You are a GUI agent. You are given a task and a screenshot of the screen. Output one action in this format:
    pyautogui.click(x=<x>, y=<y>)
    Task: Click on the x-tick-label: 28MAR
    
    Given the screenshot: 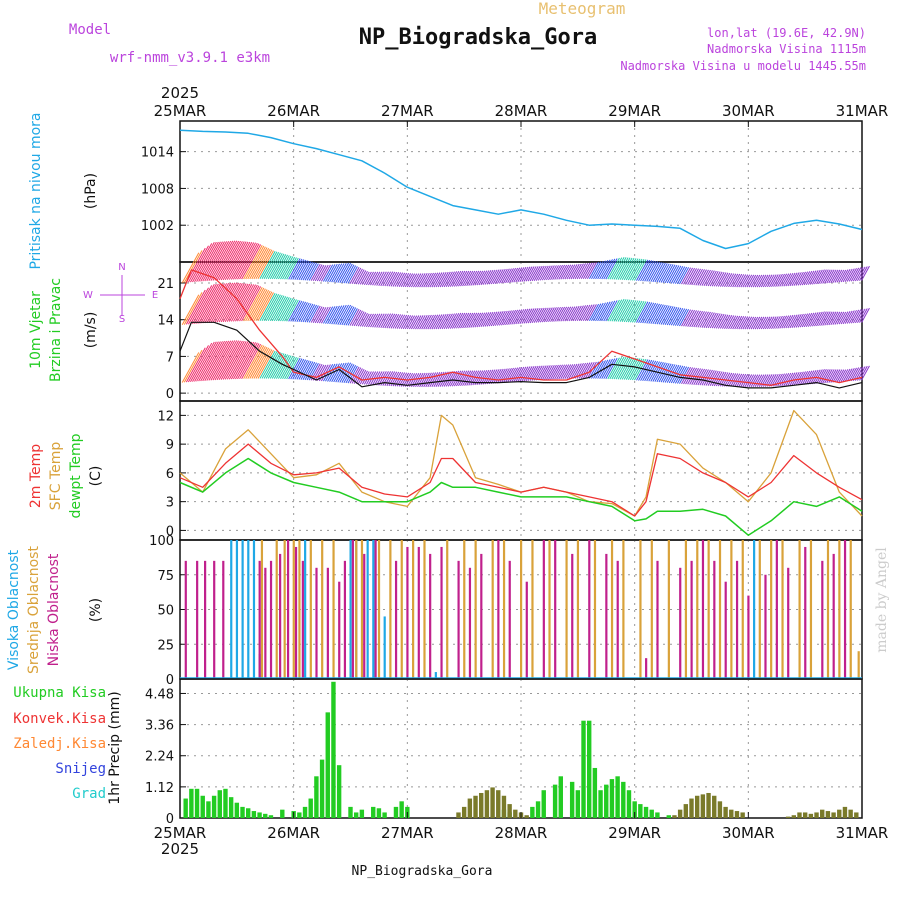 What is the action you would take?
    pyautogui.click(x=521, y=111)
    